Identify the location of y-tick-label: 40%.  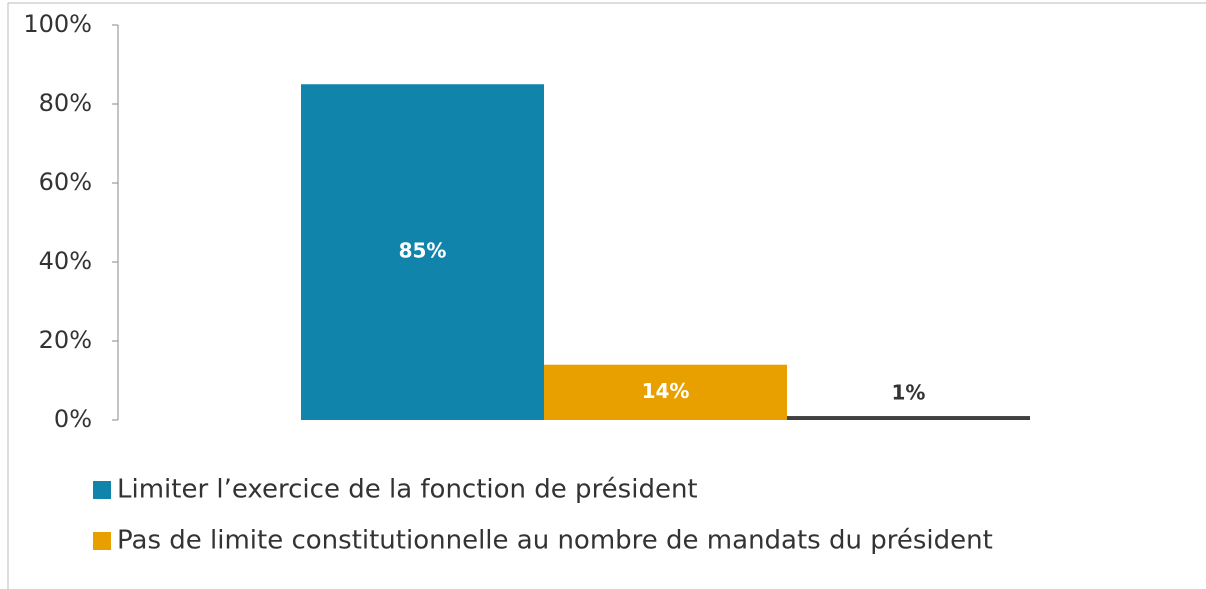
(65, 261).